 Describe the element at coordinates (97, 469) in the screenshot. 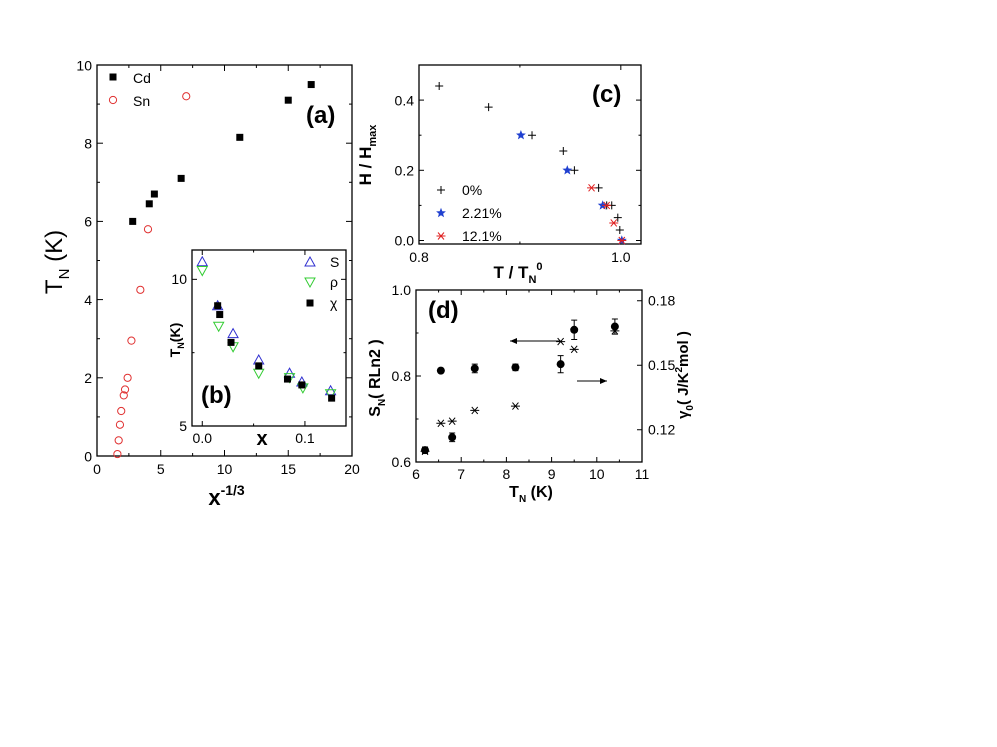

I see `panel-a-xtick-label: 0` at that location.